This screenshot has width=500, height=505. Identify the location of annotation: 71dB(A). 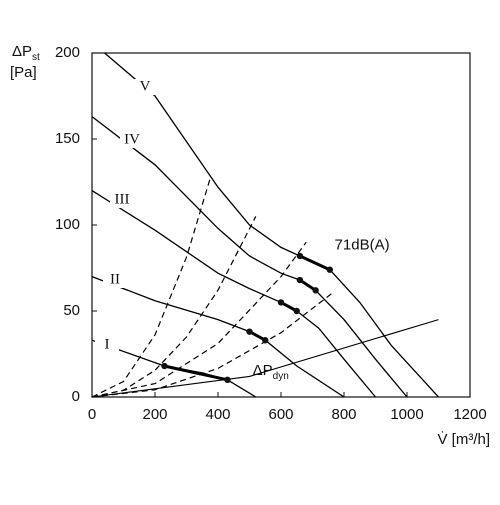
(362, 245).